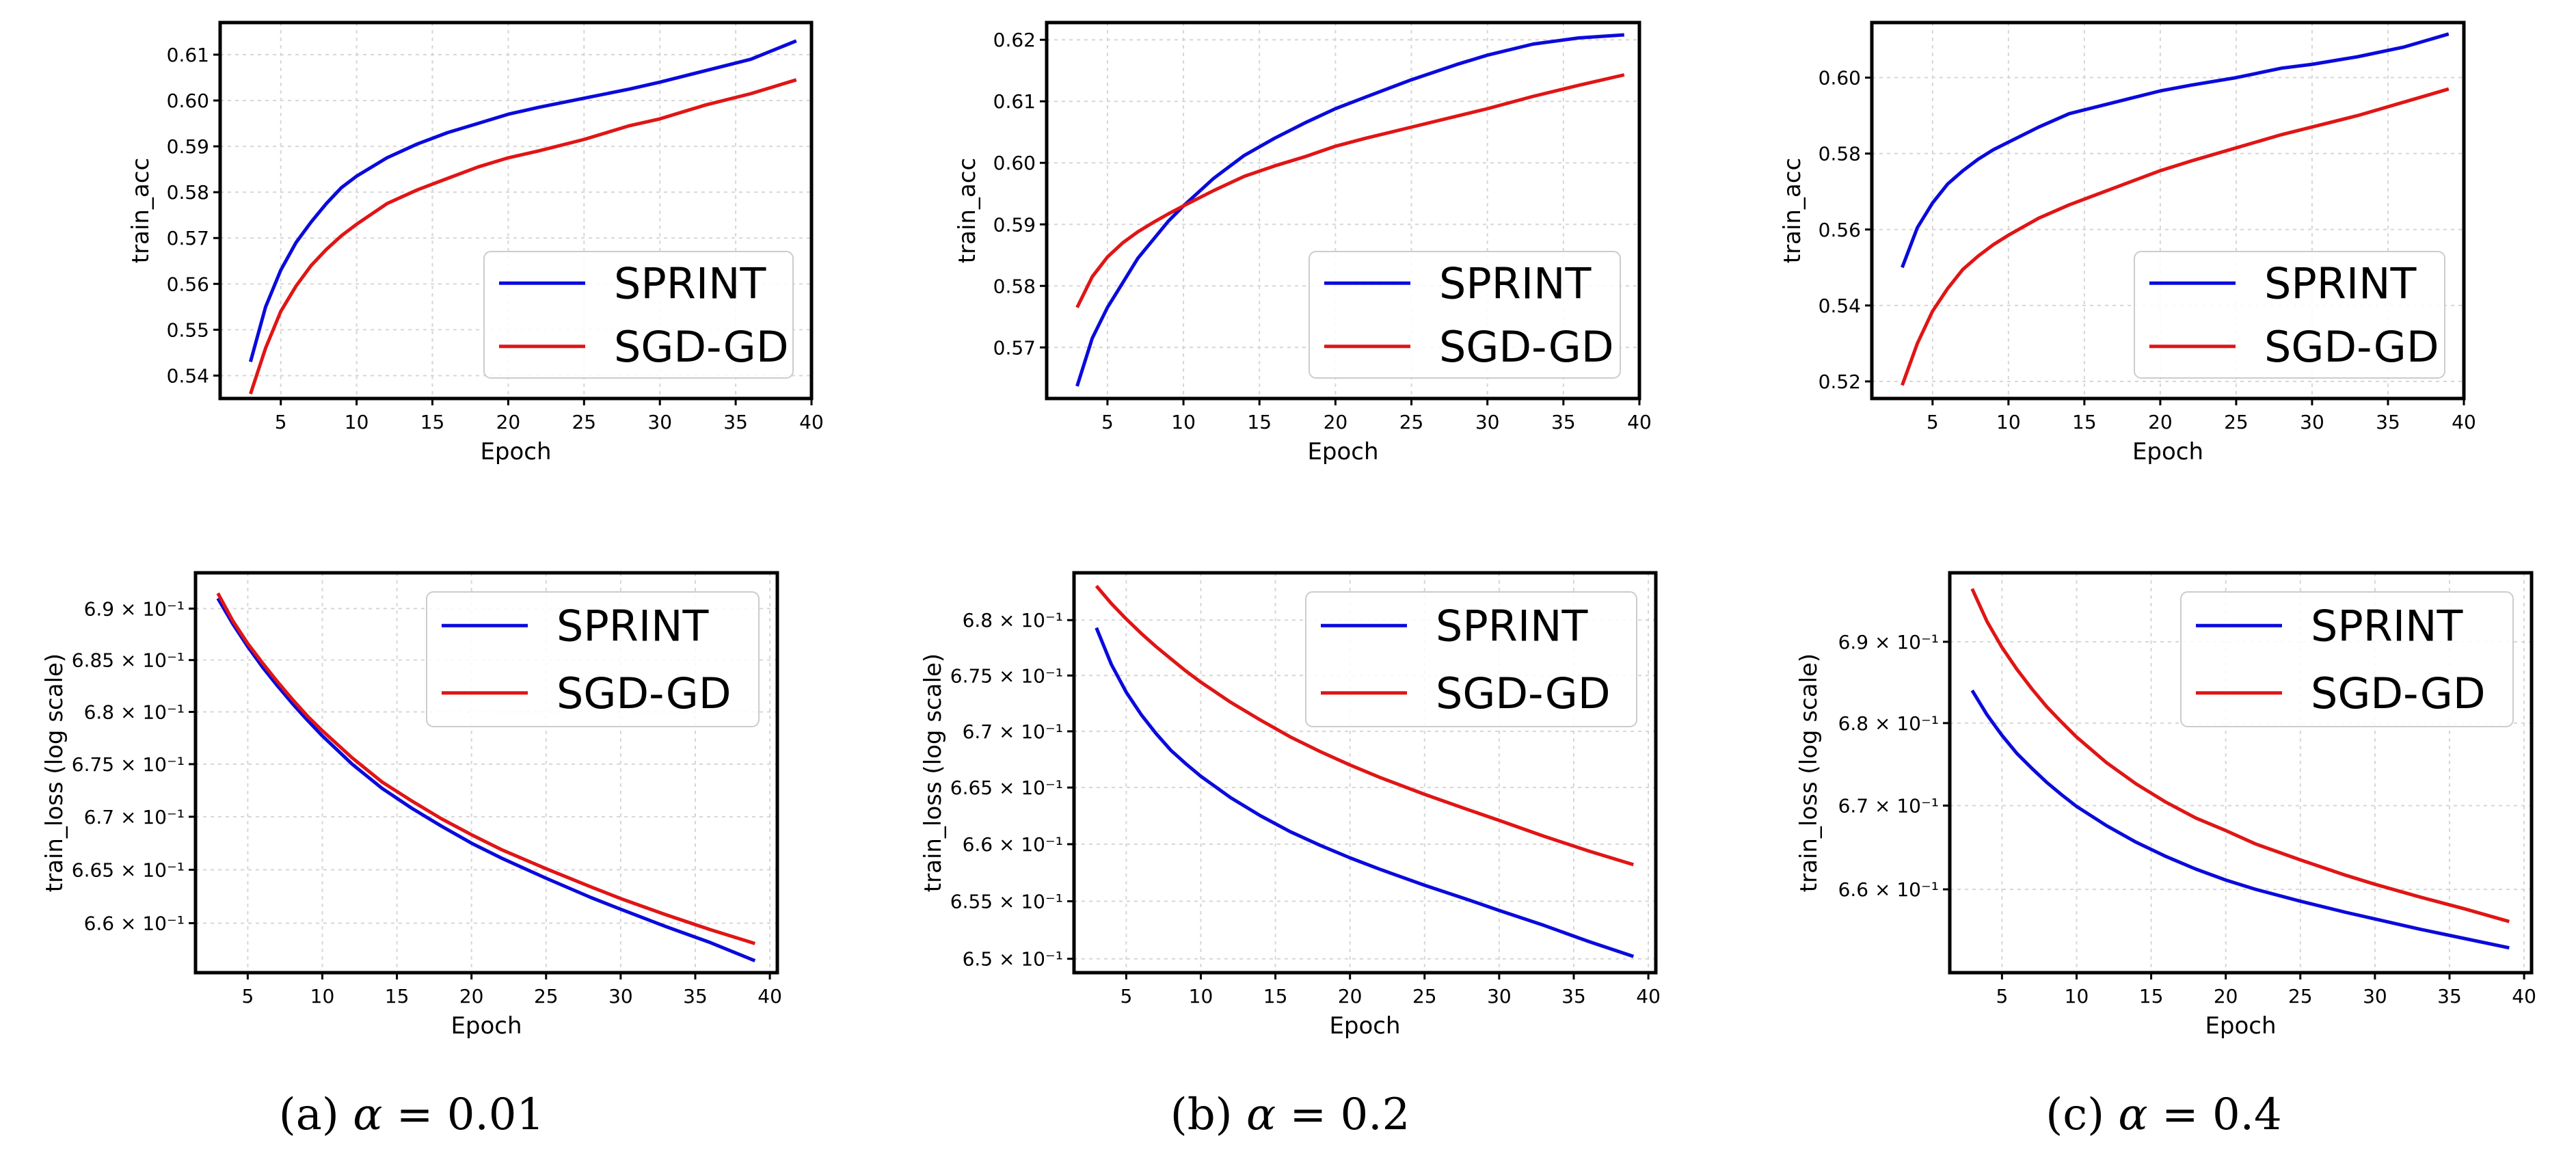 The width and height of the screenshot is (2576, 1162). What do you see at coordinates (134, 608) in the screenshot?
I see `y-tick-label: 6.9 × 10⁻¹` at bounding box center [134, 608].